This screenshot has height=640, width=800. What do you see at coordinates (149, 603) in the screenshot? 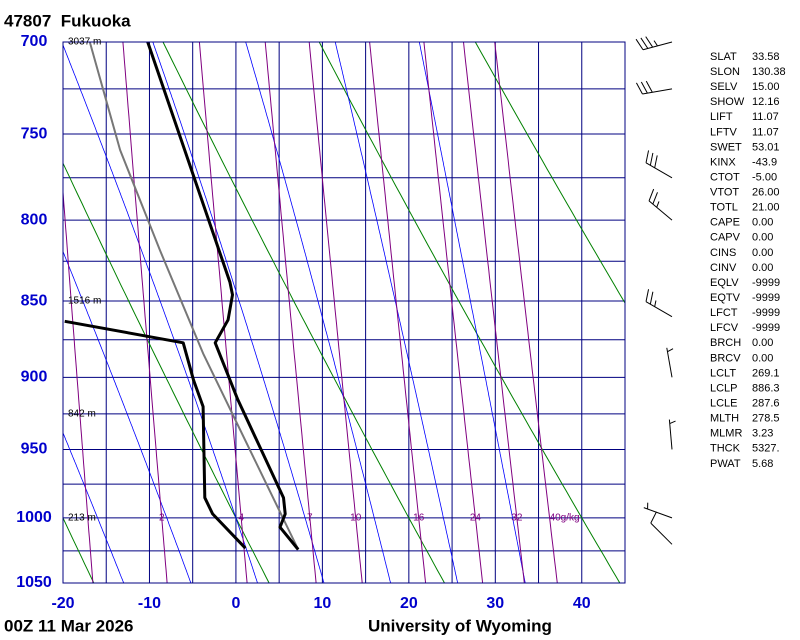
I see `x-tick-label: -10` at bounding box center [149, 603].